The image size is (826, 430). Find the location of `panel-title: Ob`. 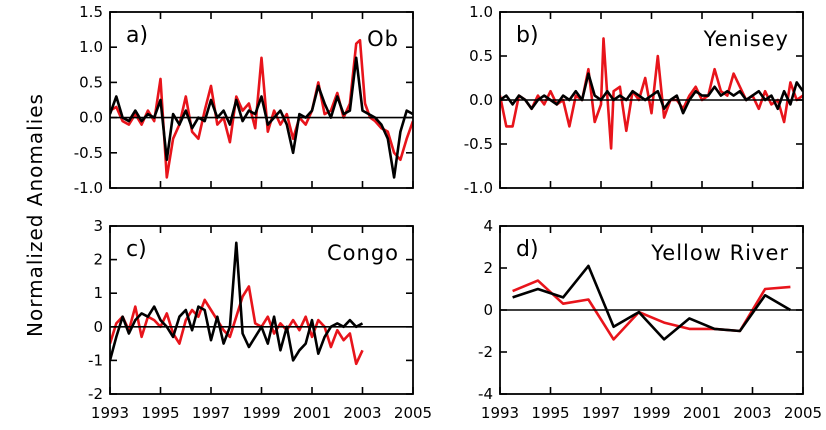

panel-title: Ob is located at coordinates (383, 39).